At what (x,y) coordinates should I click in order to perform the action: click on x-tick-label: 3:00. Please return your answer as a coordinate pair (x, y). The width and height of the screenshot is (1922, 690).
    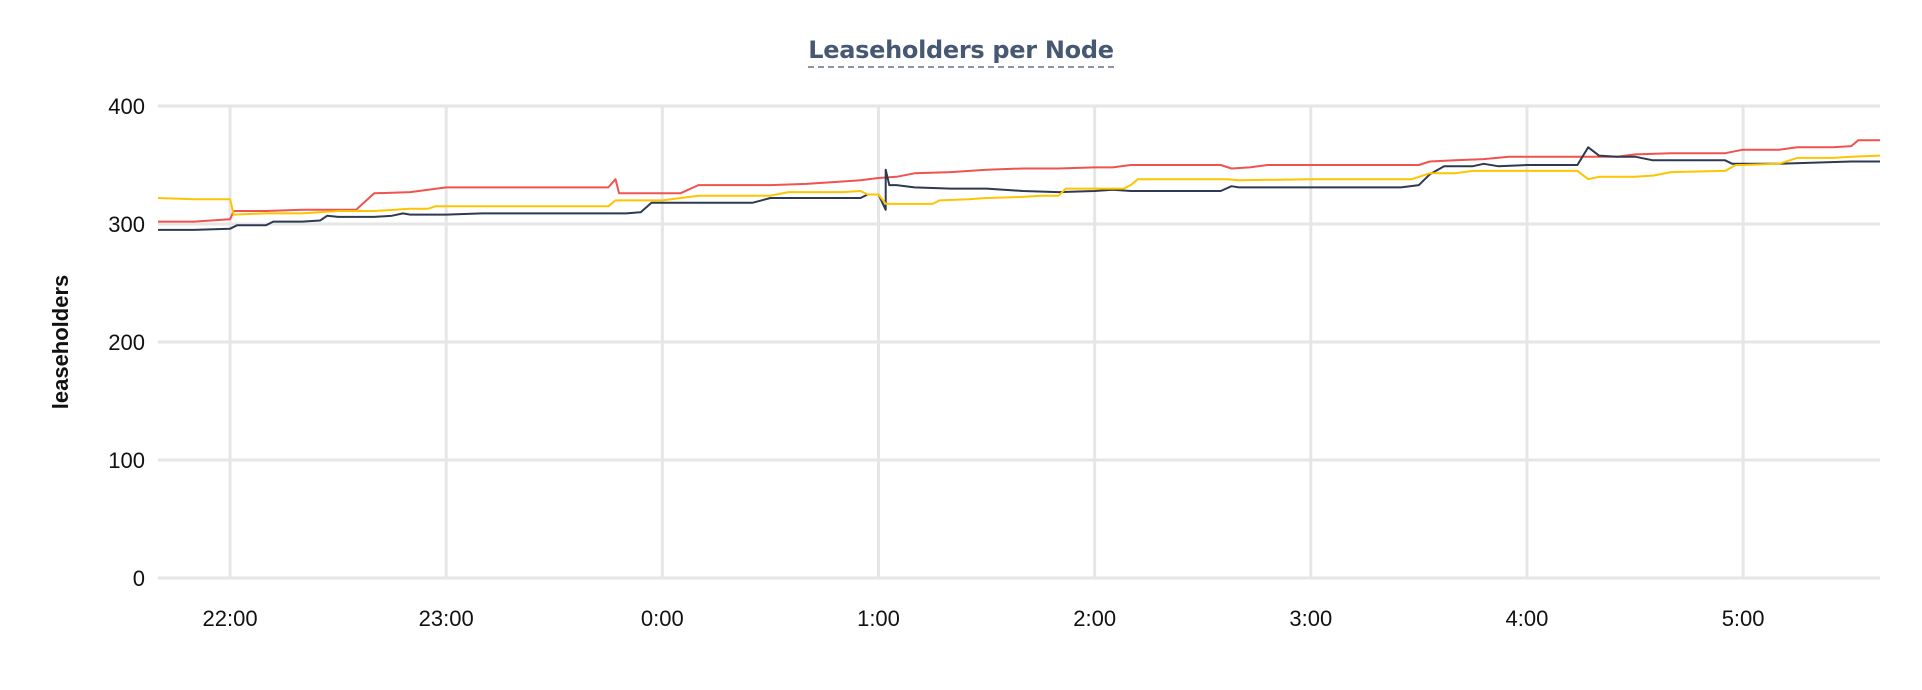
    Looking at the image, I should click on (1310, 618).